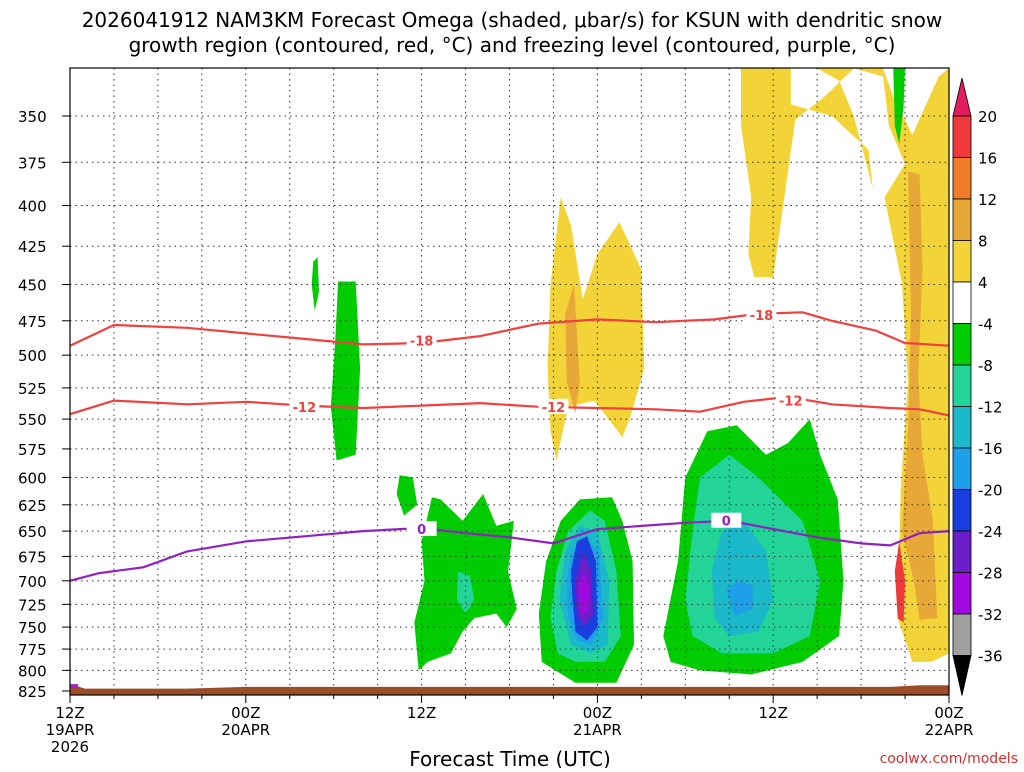 This screenshot has width=1024, height=772. Describe the element at coordinates (990, 615) in the screenshot. I see `colorbar-label: -32` at that location.